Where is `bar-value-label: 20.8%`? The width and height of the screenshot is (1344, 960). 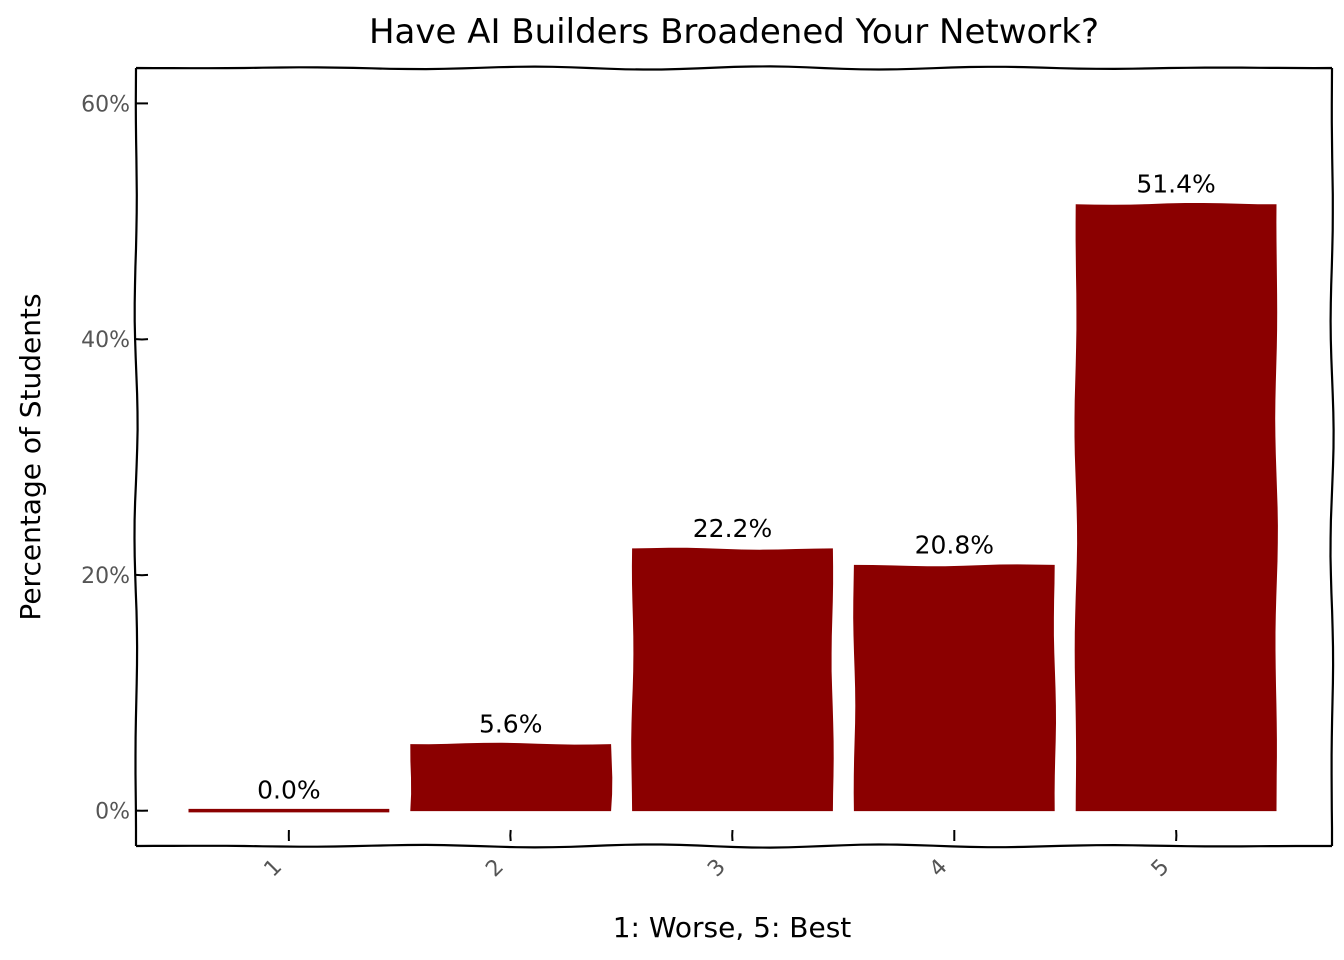 bar-value-label: 20.8% is located at coordinates (954, 544).